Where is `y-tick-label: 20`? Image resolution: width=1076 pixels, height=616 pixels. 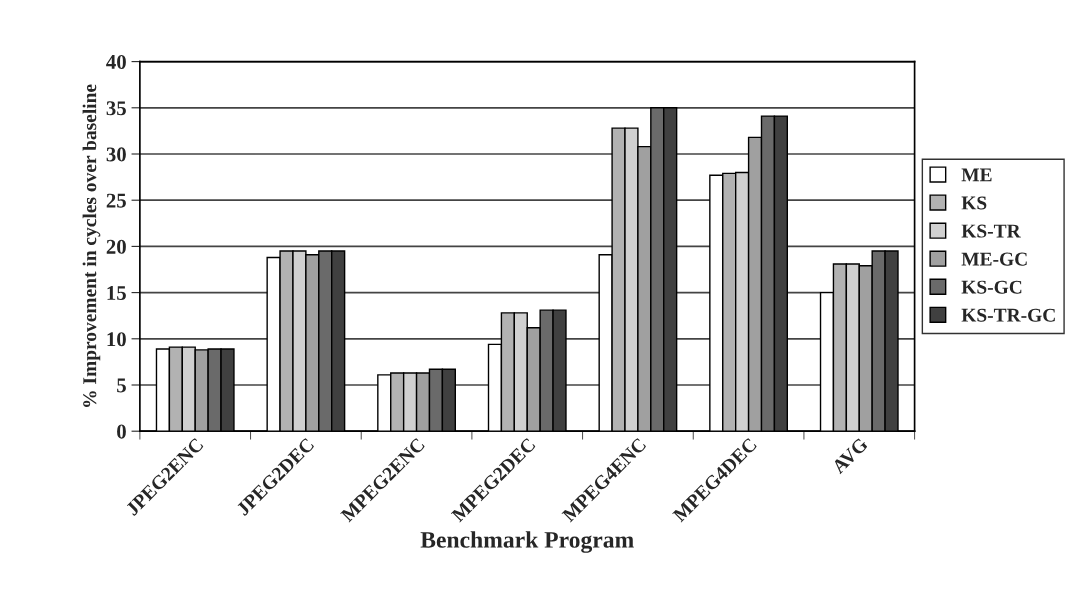 y-tick-label: 20 is located at coordinates (116, 246).